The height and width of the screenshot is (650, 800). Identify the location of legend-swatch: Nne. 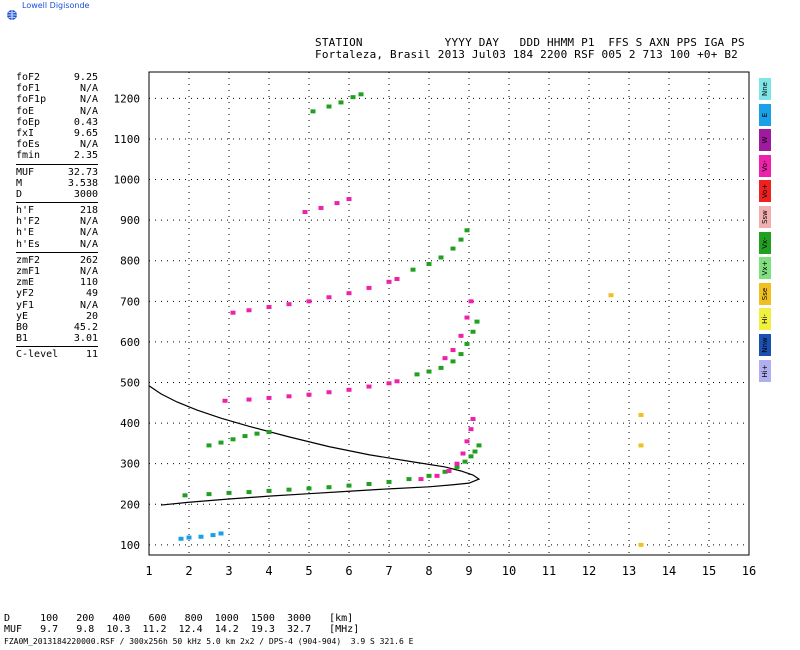
(765, 89).